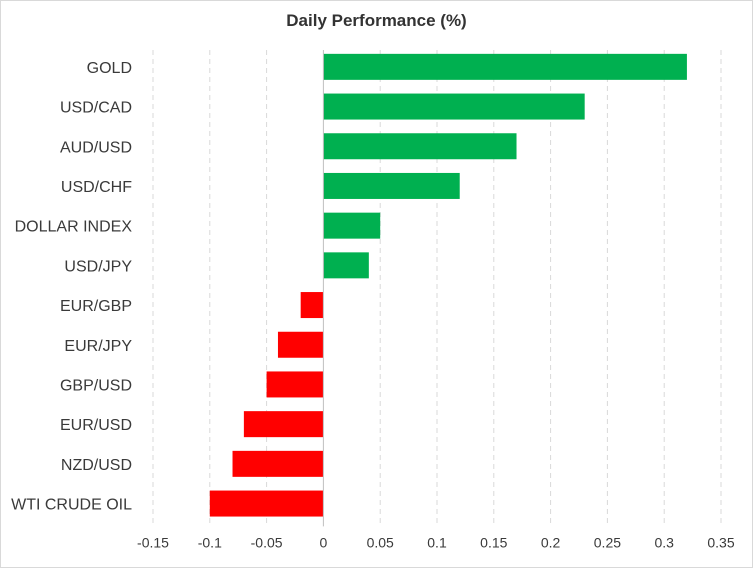 The image size is (753, 568). What do you see at coordinates (664, 542) in the screenshot?
I see `x-tick-label: 0.3` at bounding box center [664, 542].